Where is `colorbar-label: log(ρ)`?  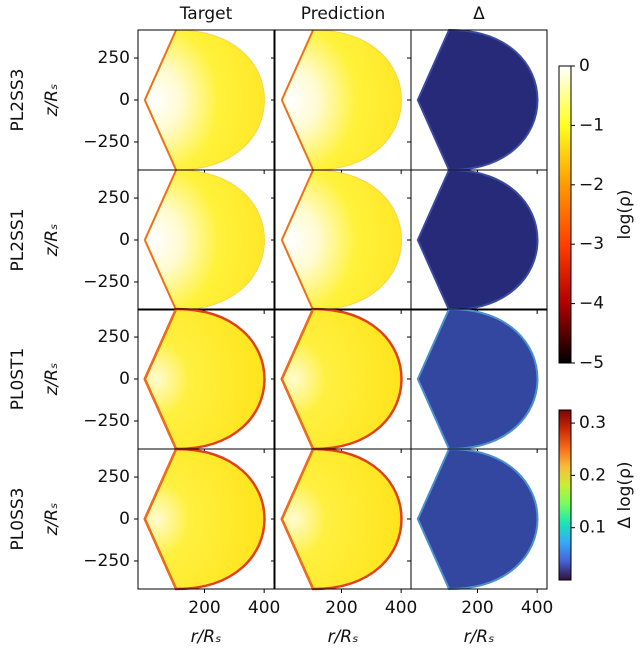
colorbar-label: log(ρ) is located at coordinates (625, 215).